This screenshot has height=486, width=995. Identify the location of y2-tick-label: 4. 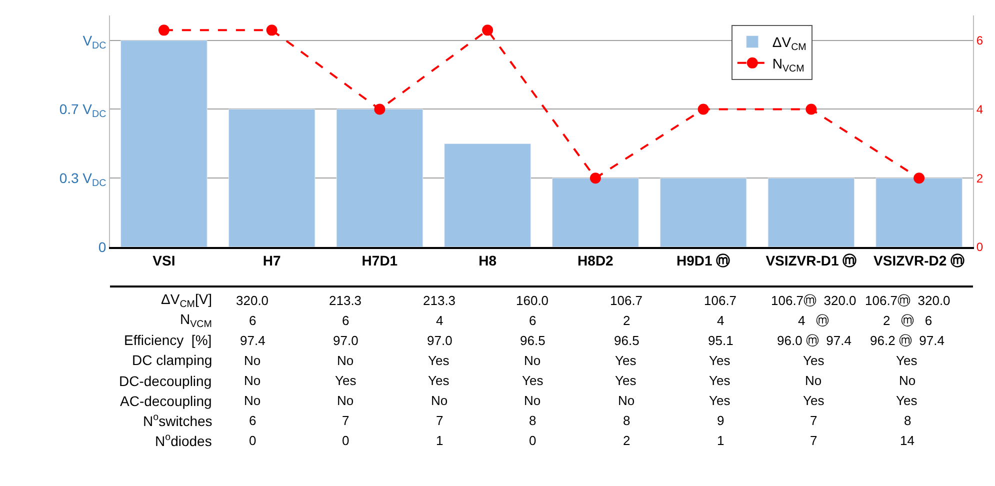
(980, 109).